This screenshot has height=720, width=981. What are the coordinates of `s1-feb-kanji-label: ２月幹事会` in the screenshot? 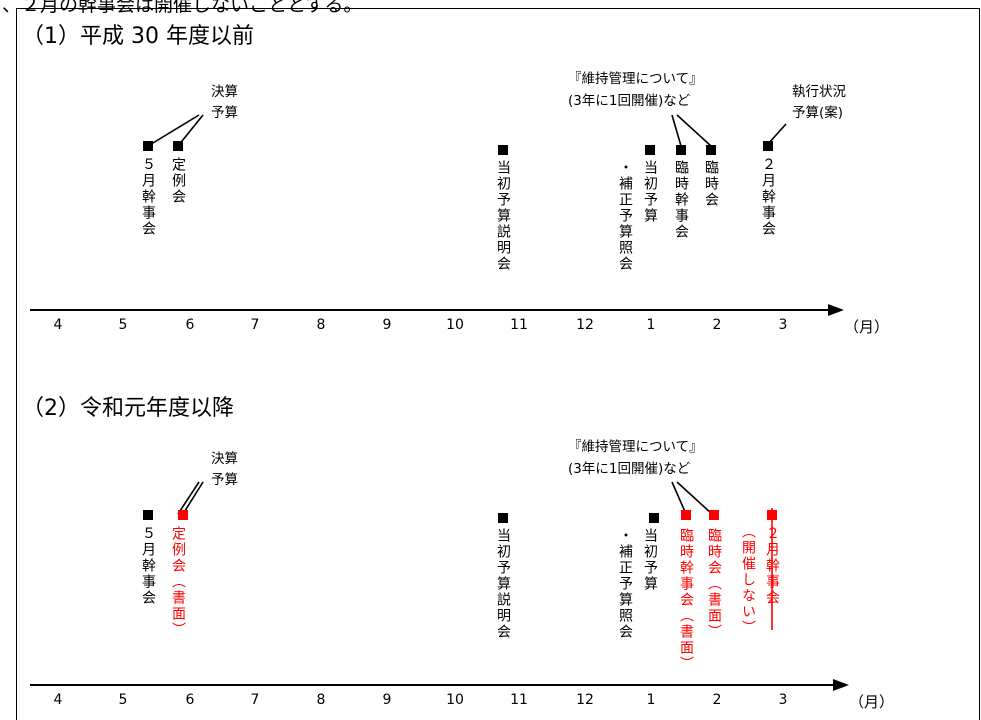 It's located at (768, 197).